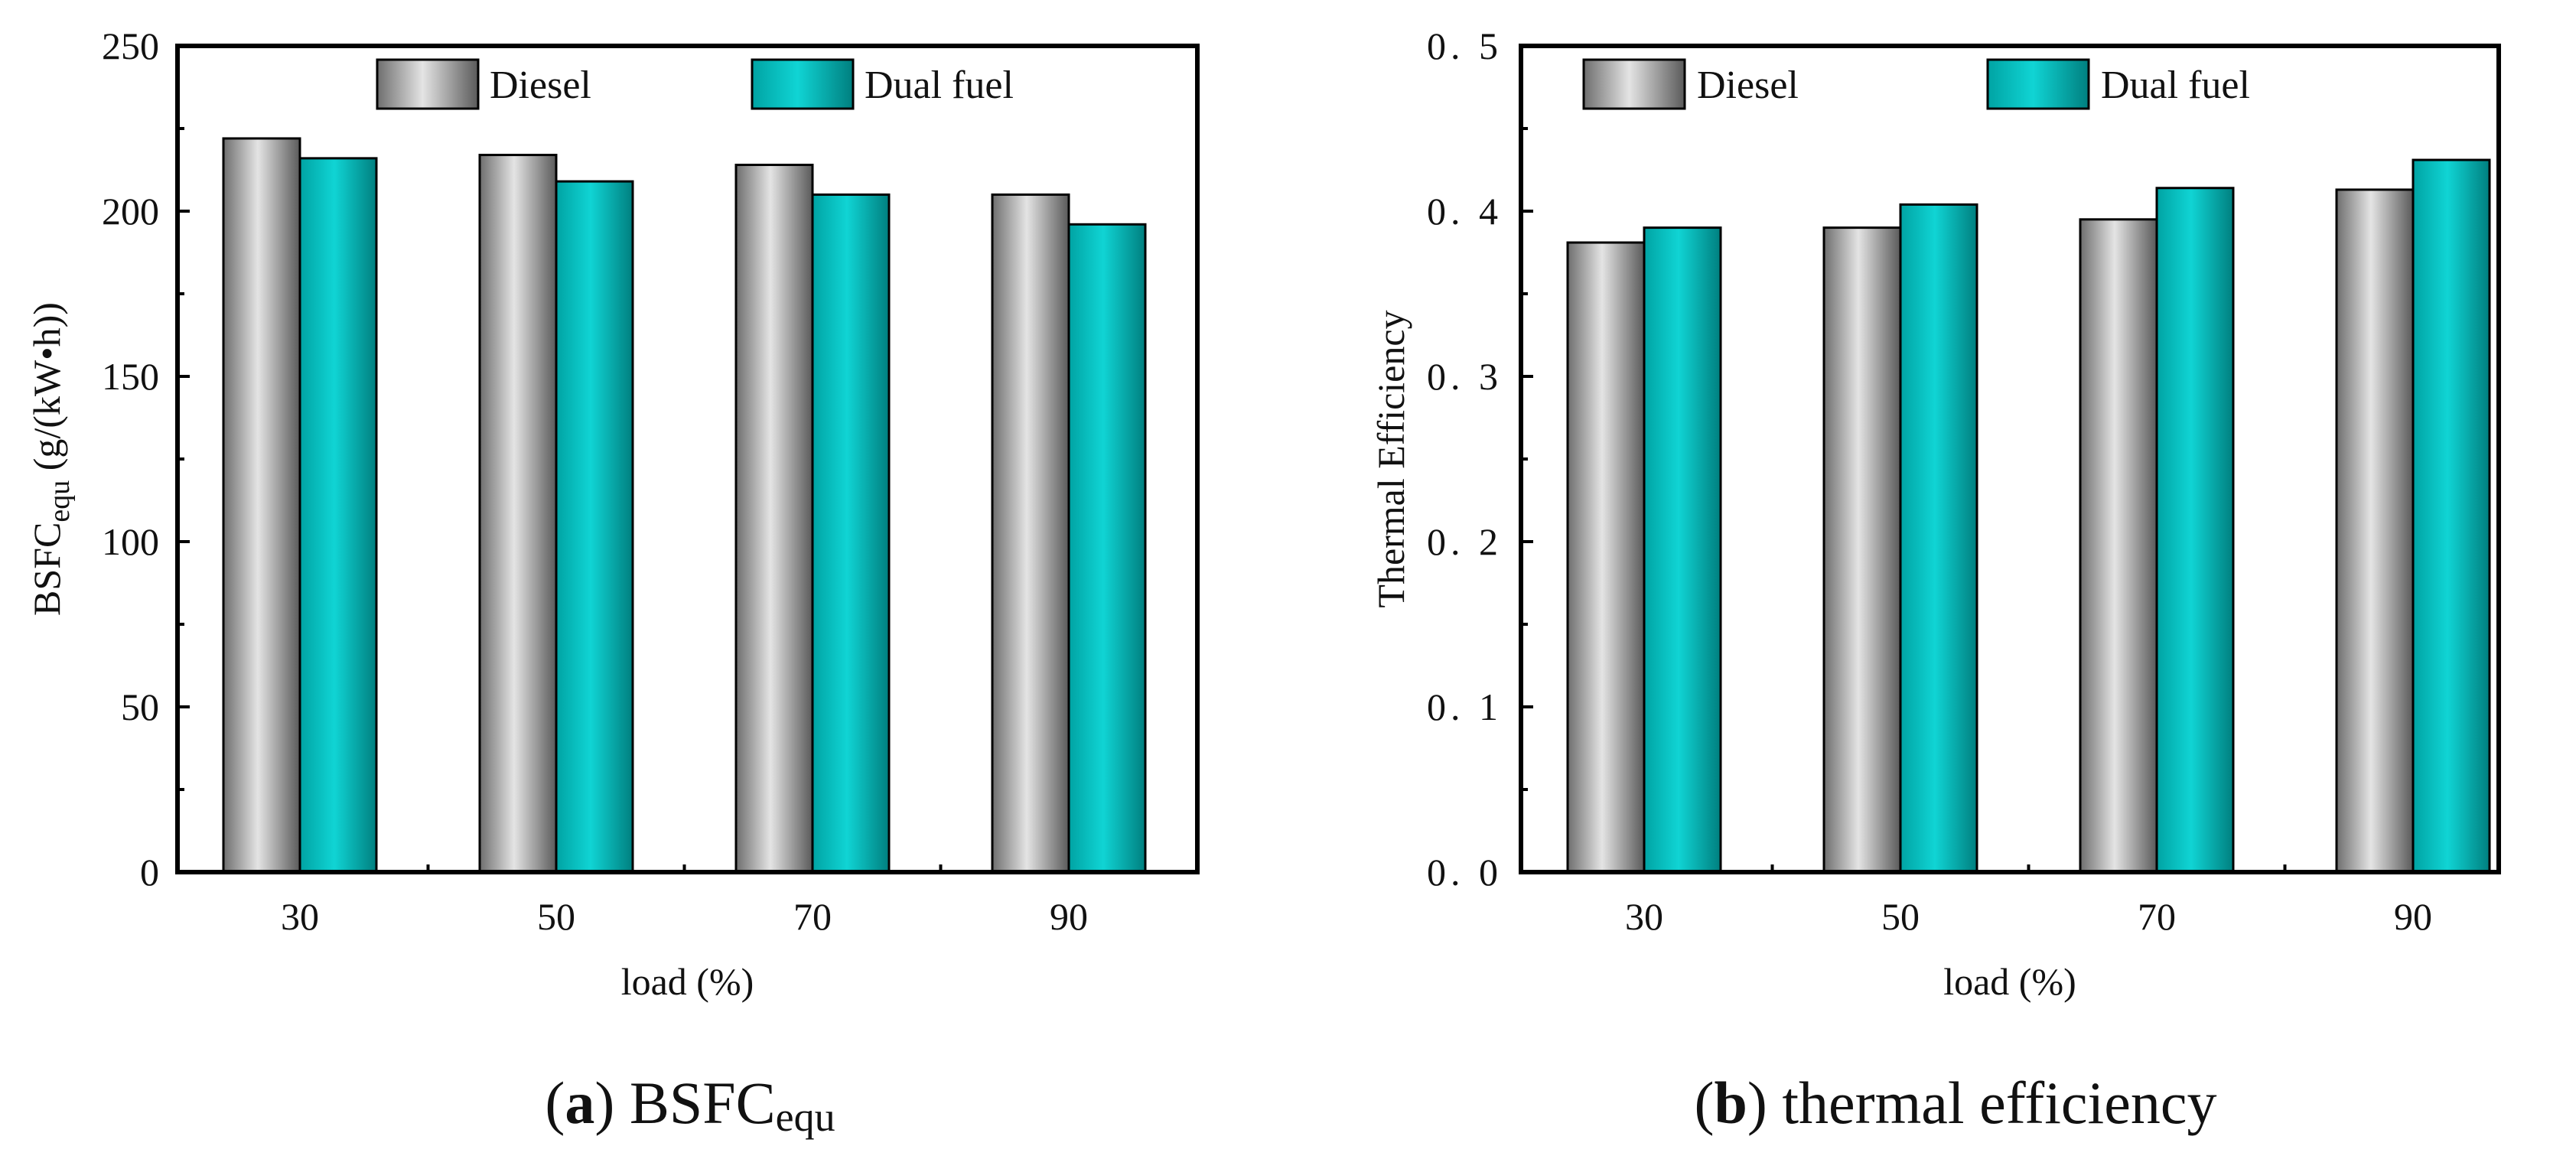  Describe the element at coordinates (51, 459) in the screenshot. I see `y-axis-title: BSFCequ (g/(kW•h))` at that location.